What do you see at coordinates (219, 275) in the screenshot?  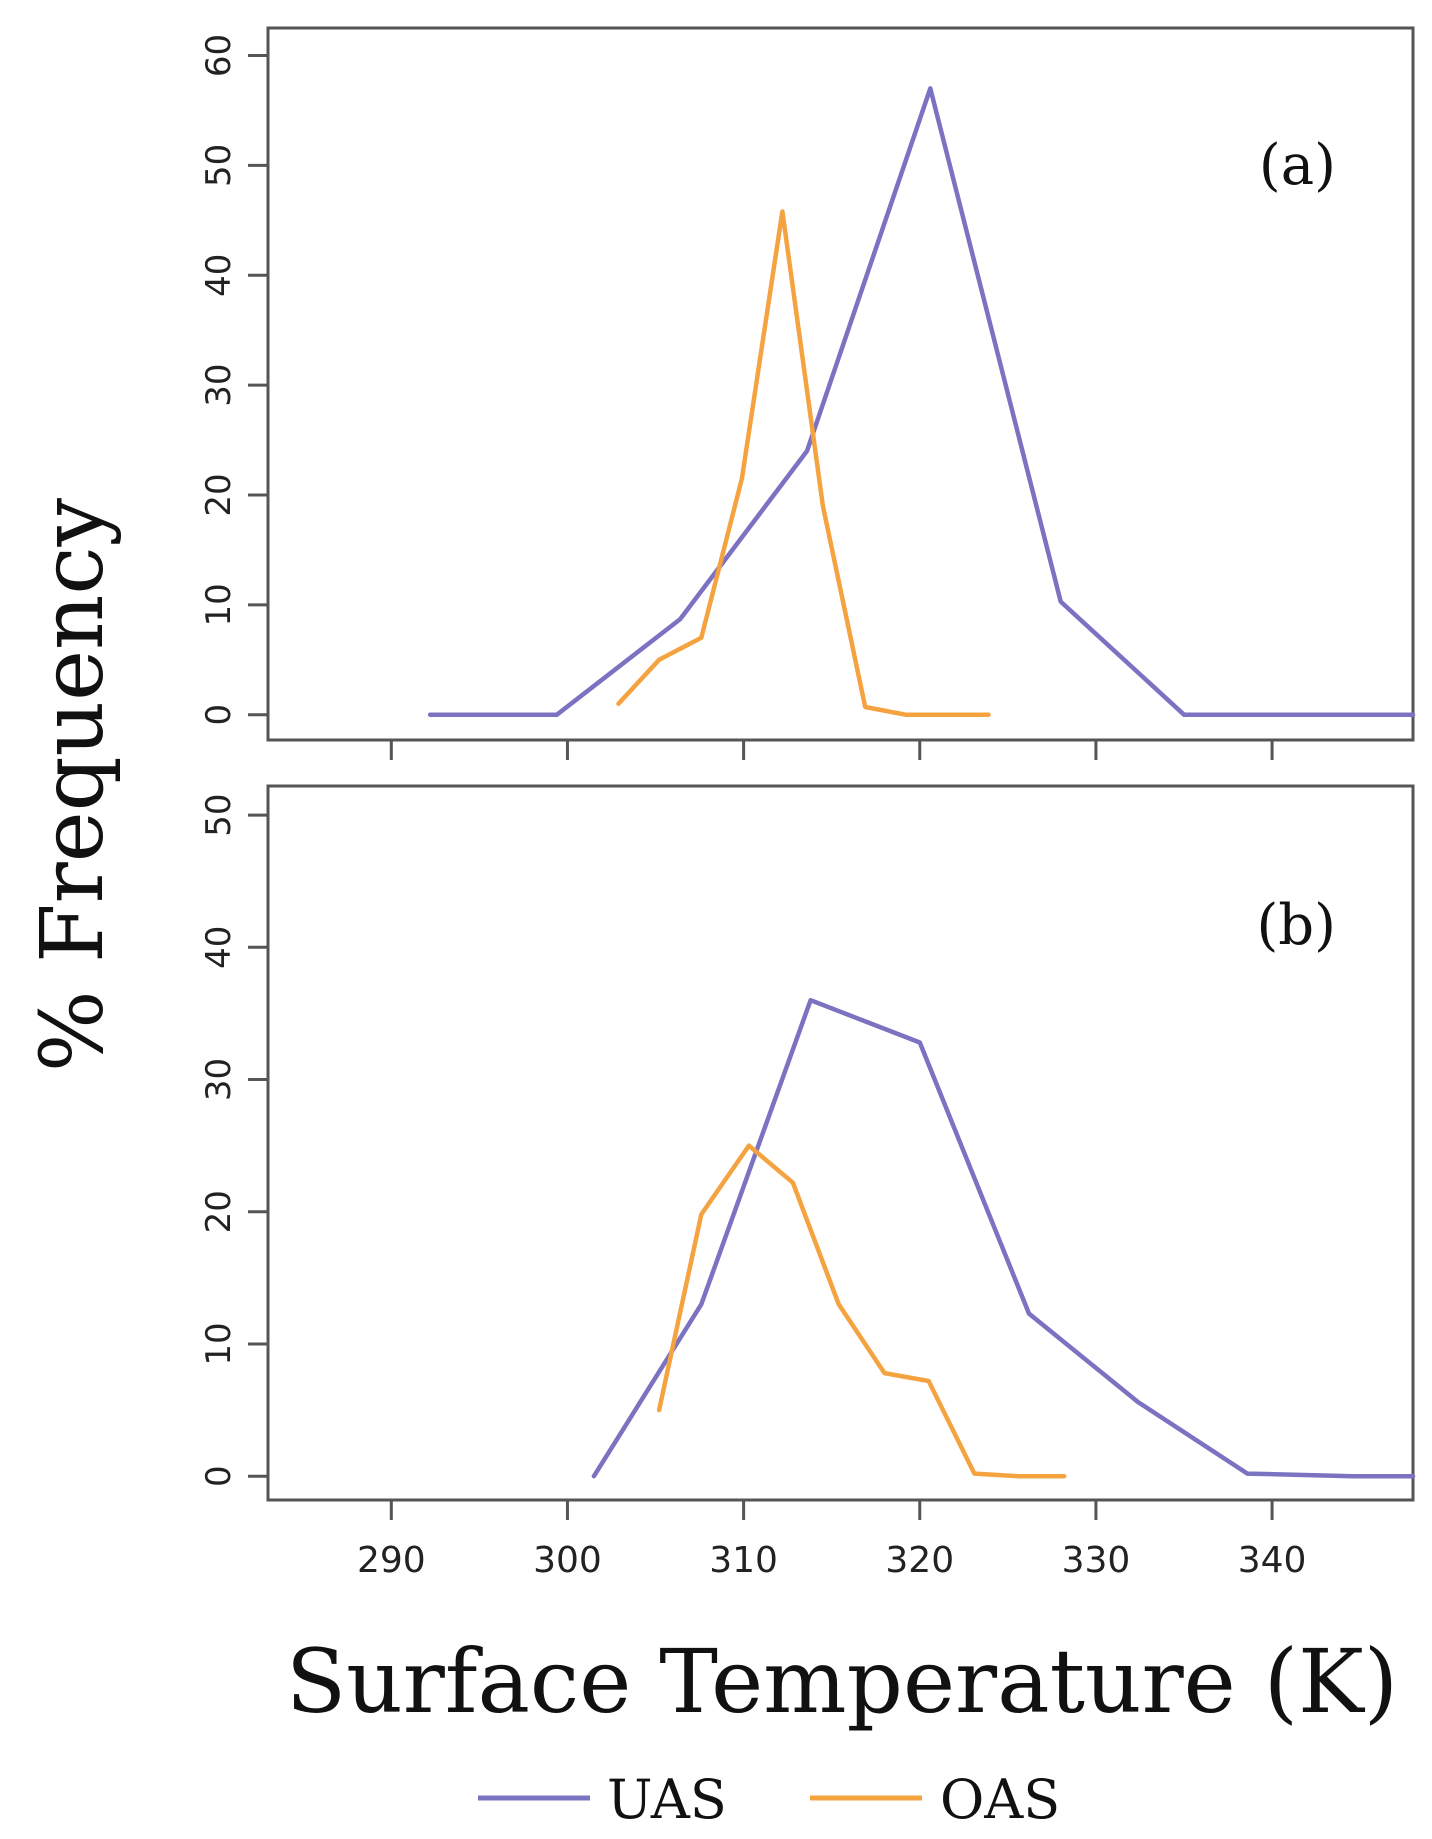 I see `y-tick-label-a-4: 40` at bounding box center [219, 275].